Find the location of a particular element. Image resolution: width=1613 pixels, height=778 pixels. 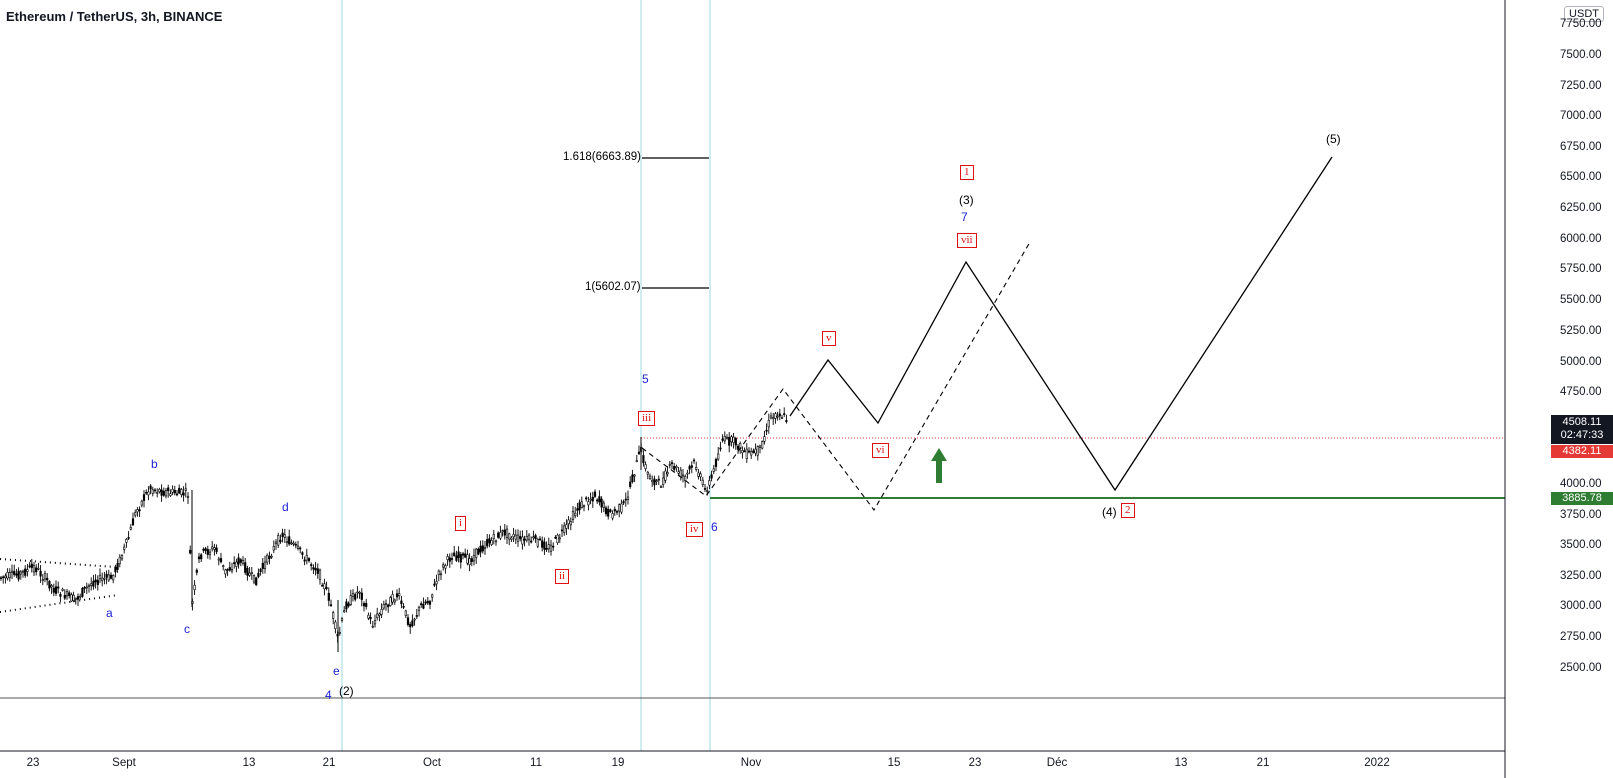

wave-label-5: 5 is located at coordinates (645, 379).